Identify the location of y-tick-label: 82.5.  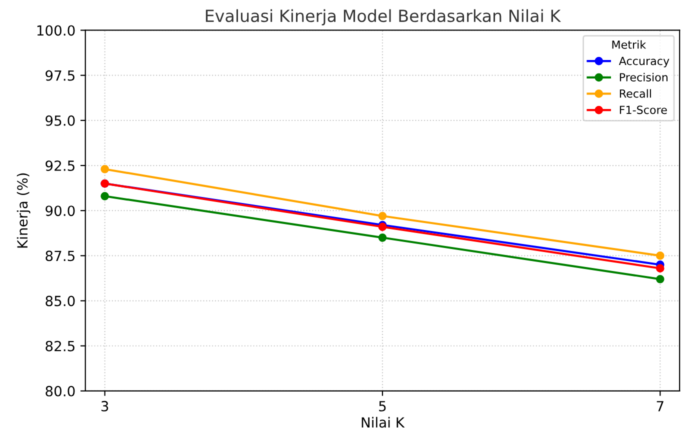
(60, 346).